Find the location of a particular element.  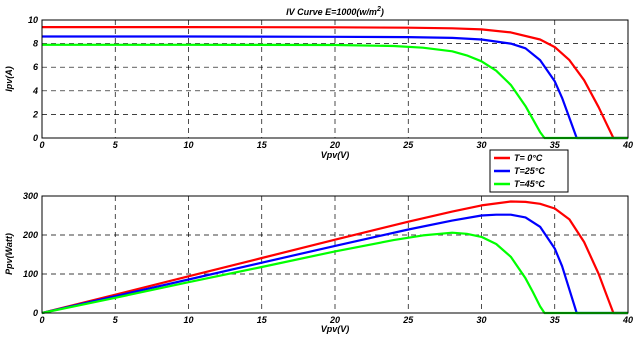

pv-x-tick-label: 5 is located at coordinates (116, 320).